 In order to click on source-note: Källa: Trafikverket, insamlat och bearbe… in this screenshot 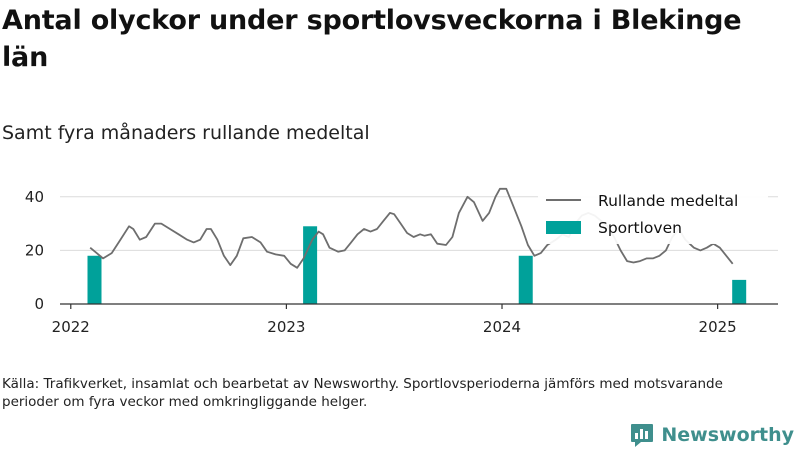, I will do `click(362, 393)`.